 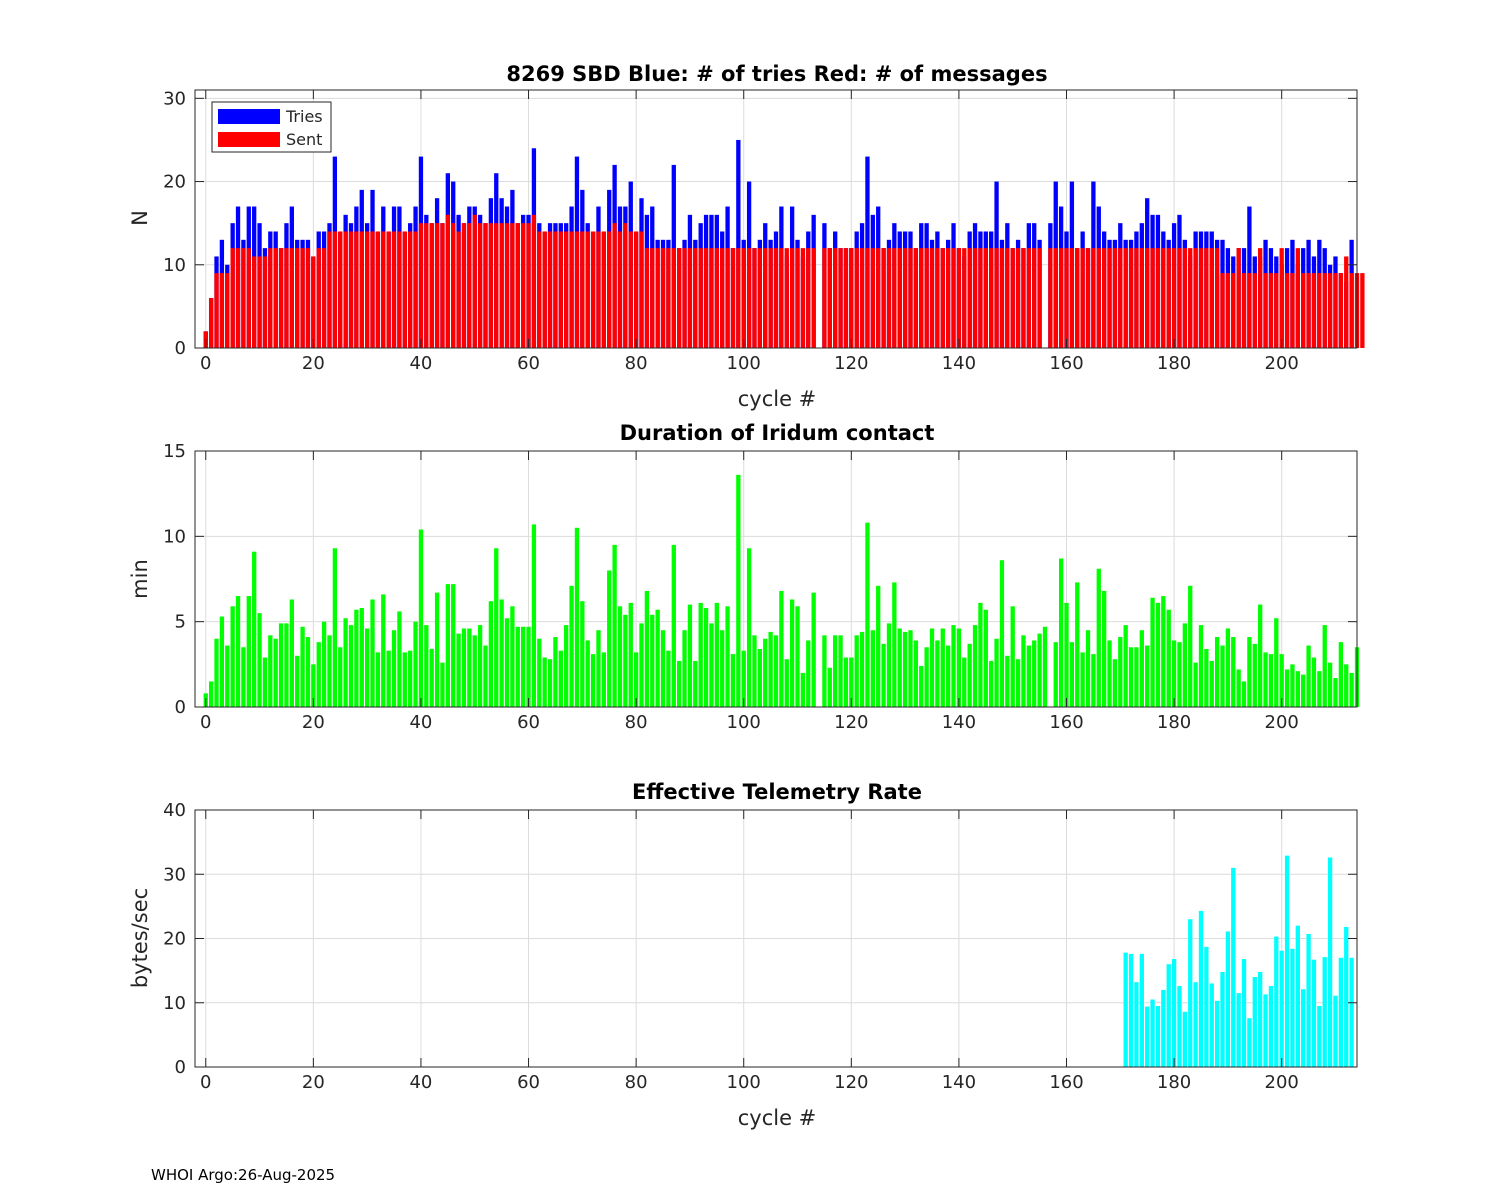 I want to click on y-tick-label: 10, so click(x=174, y=536).